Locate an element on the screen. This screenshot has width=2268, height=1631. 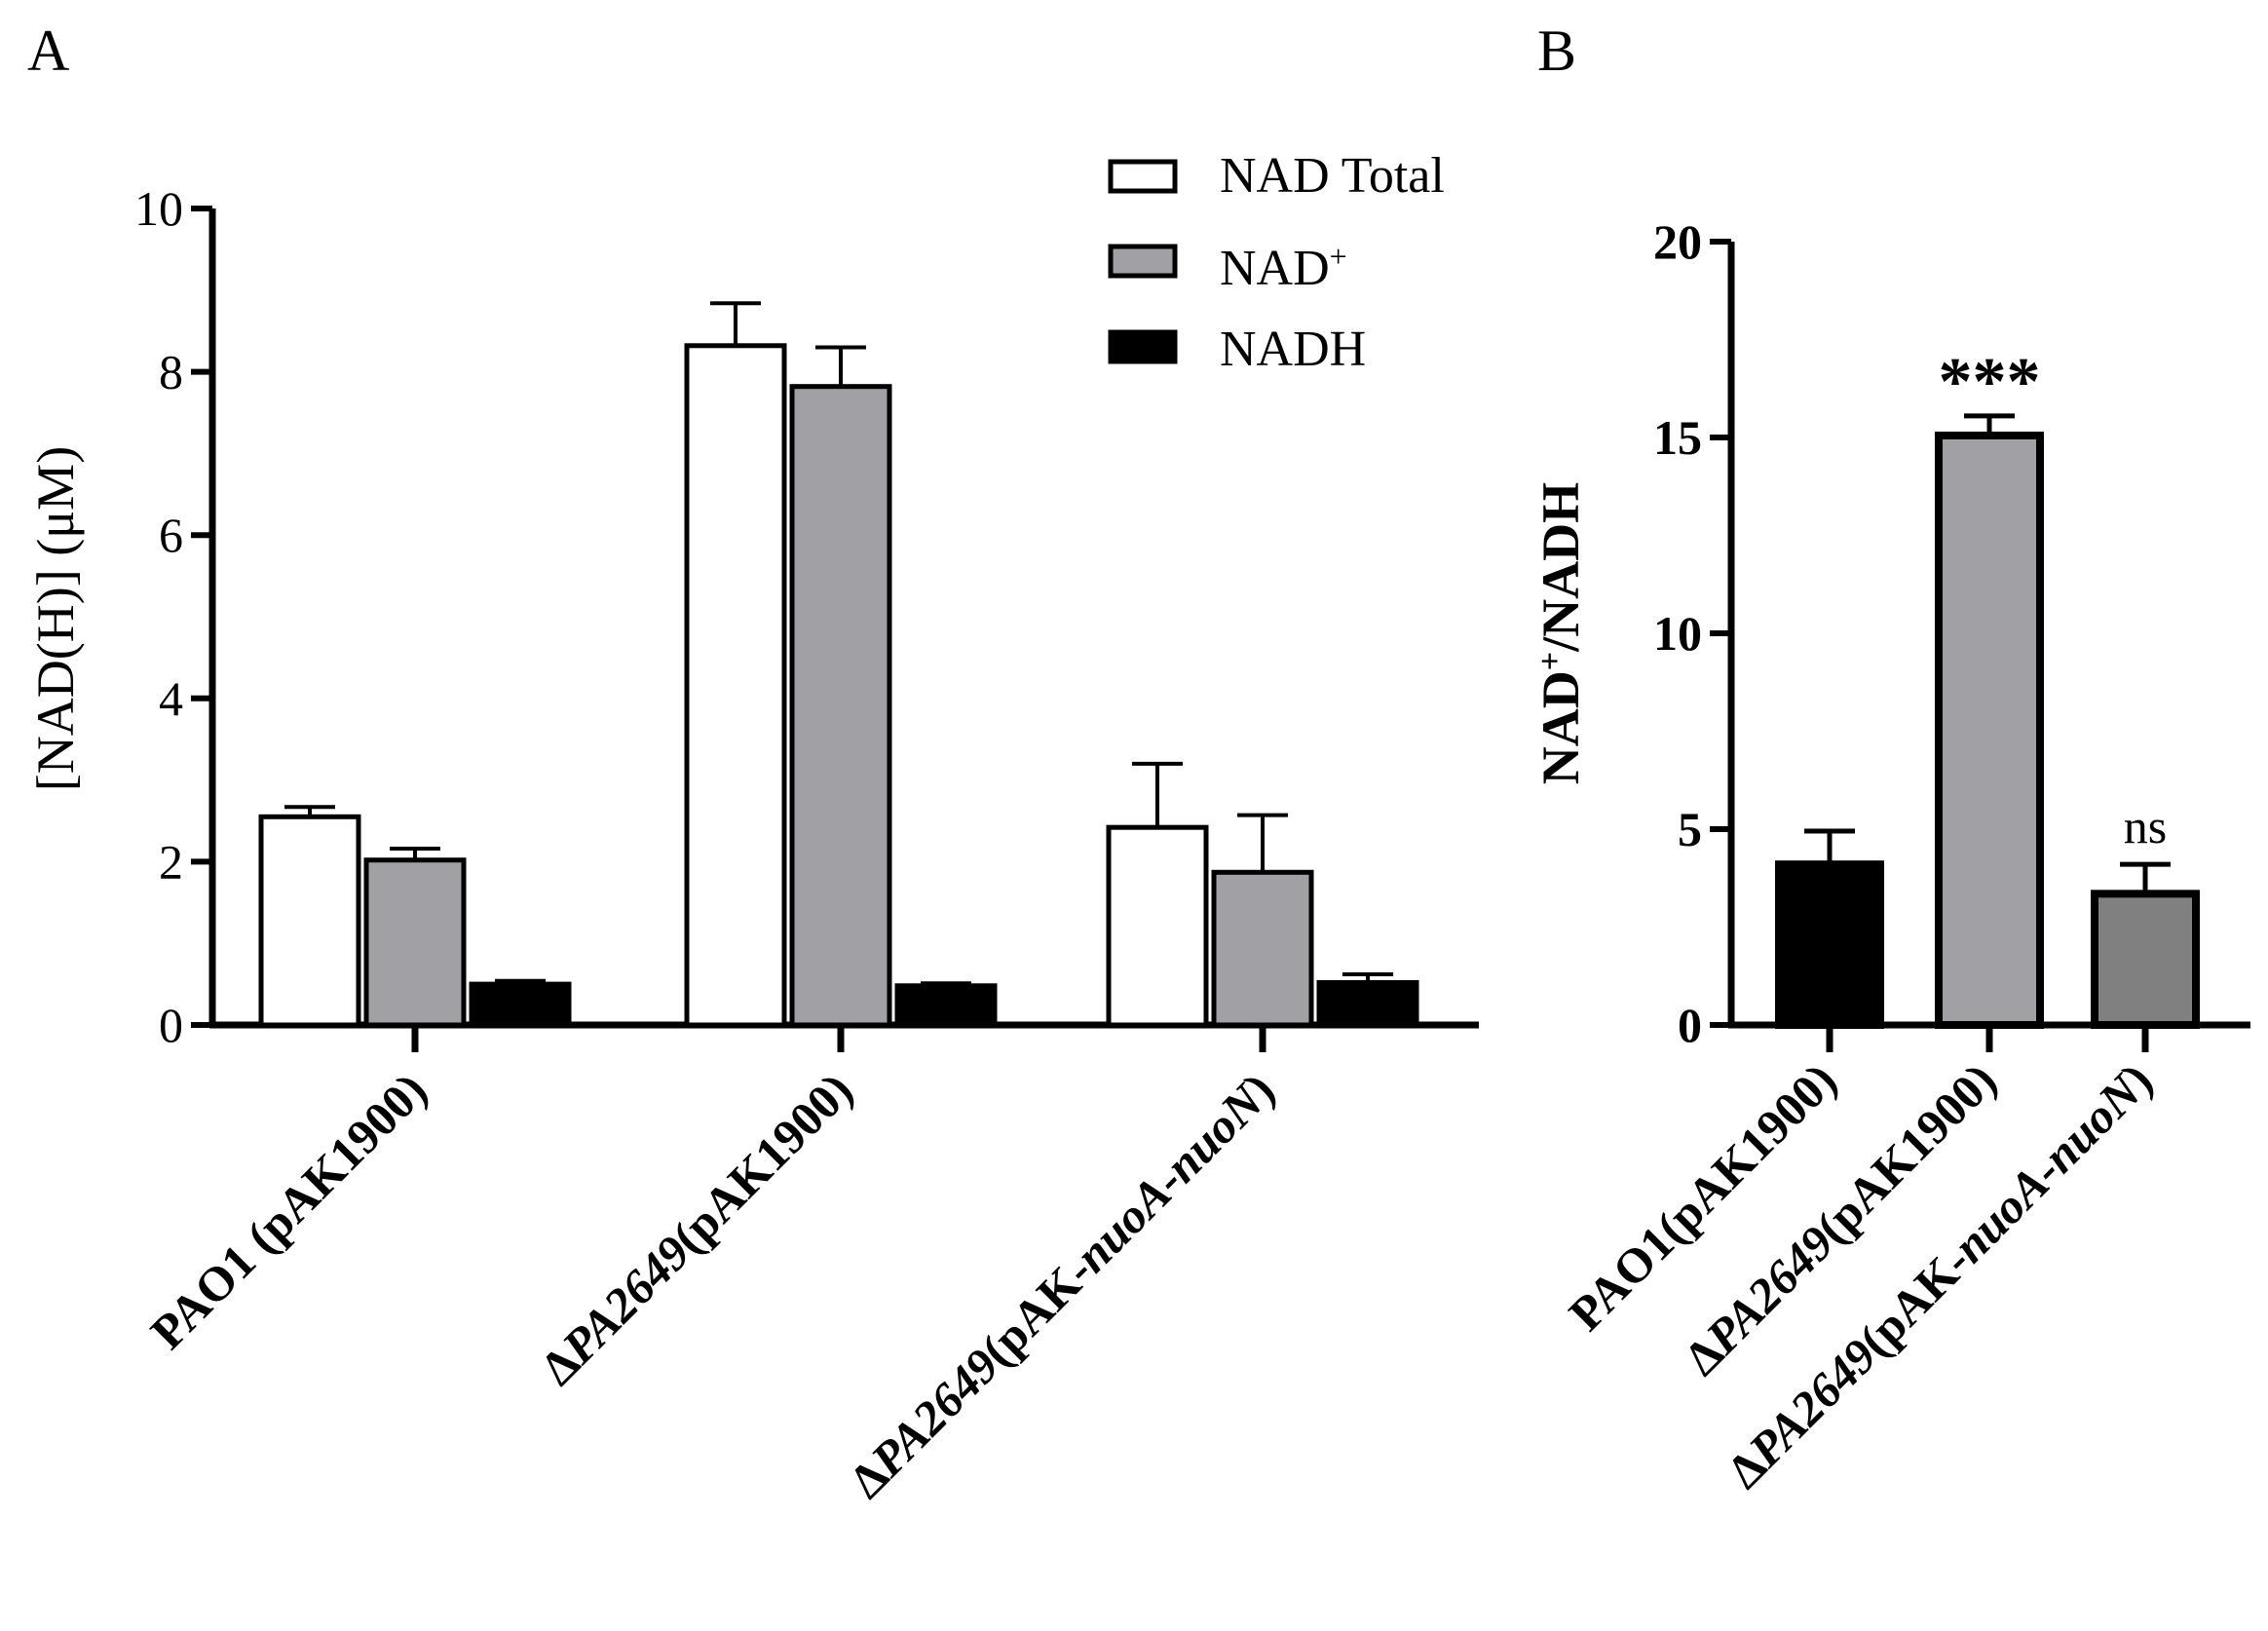
legend-label-nadh: NADH is located at coordinates (1293, 349).